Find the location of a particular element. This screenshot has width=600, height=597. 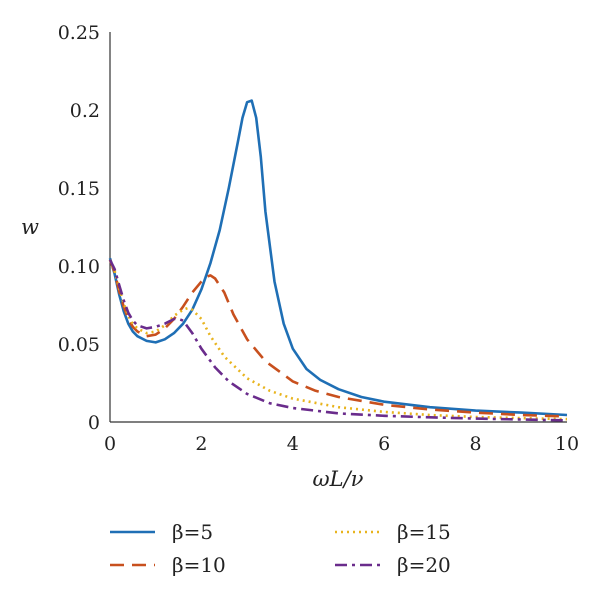

x-tick-label: 8 is located at coordinates (476, 444).